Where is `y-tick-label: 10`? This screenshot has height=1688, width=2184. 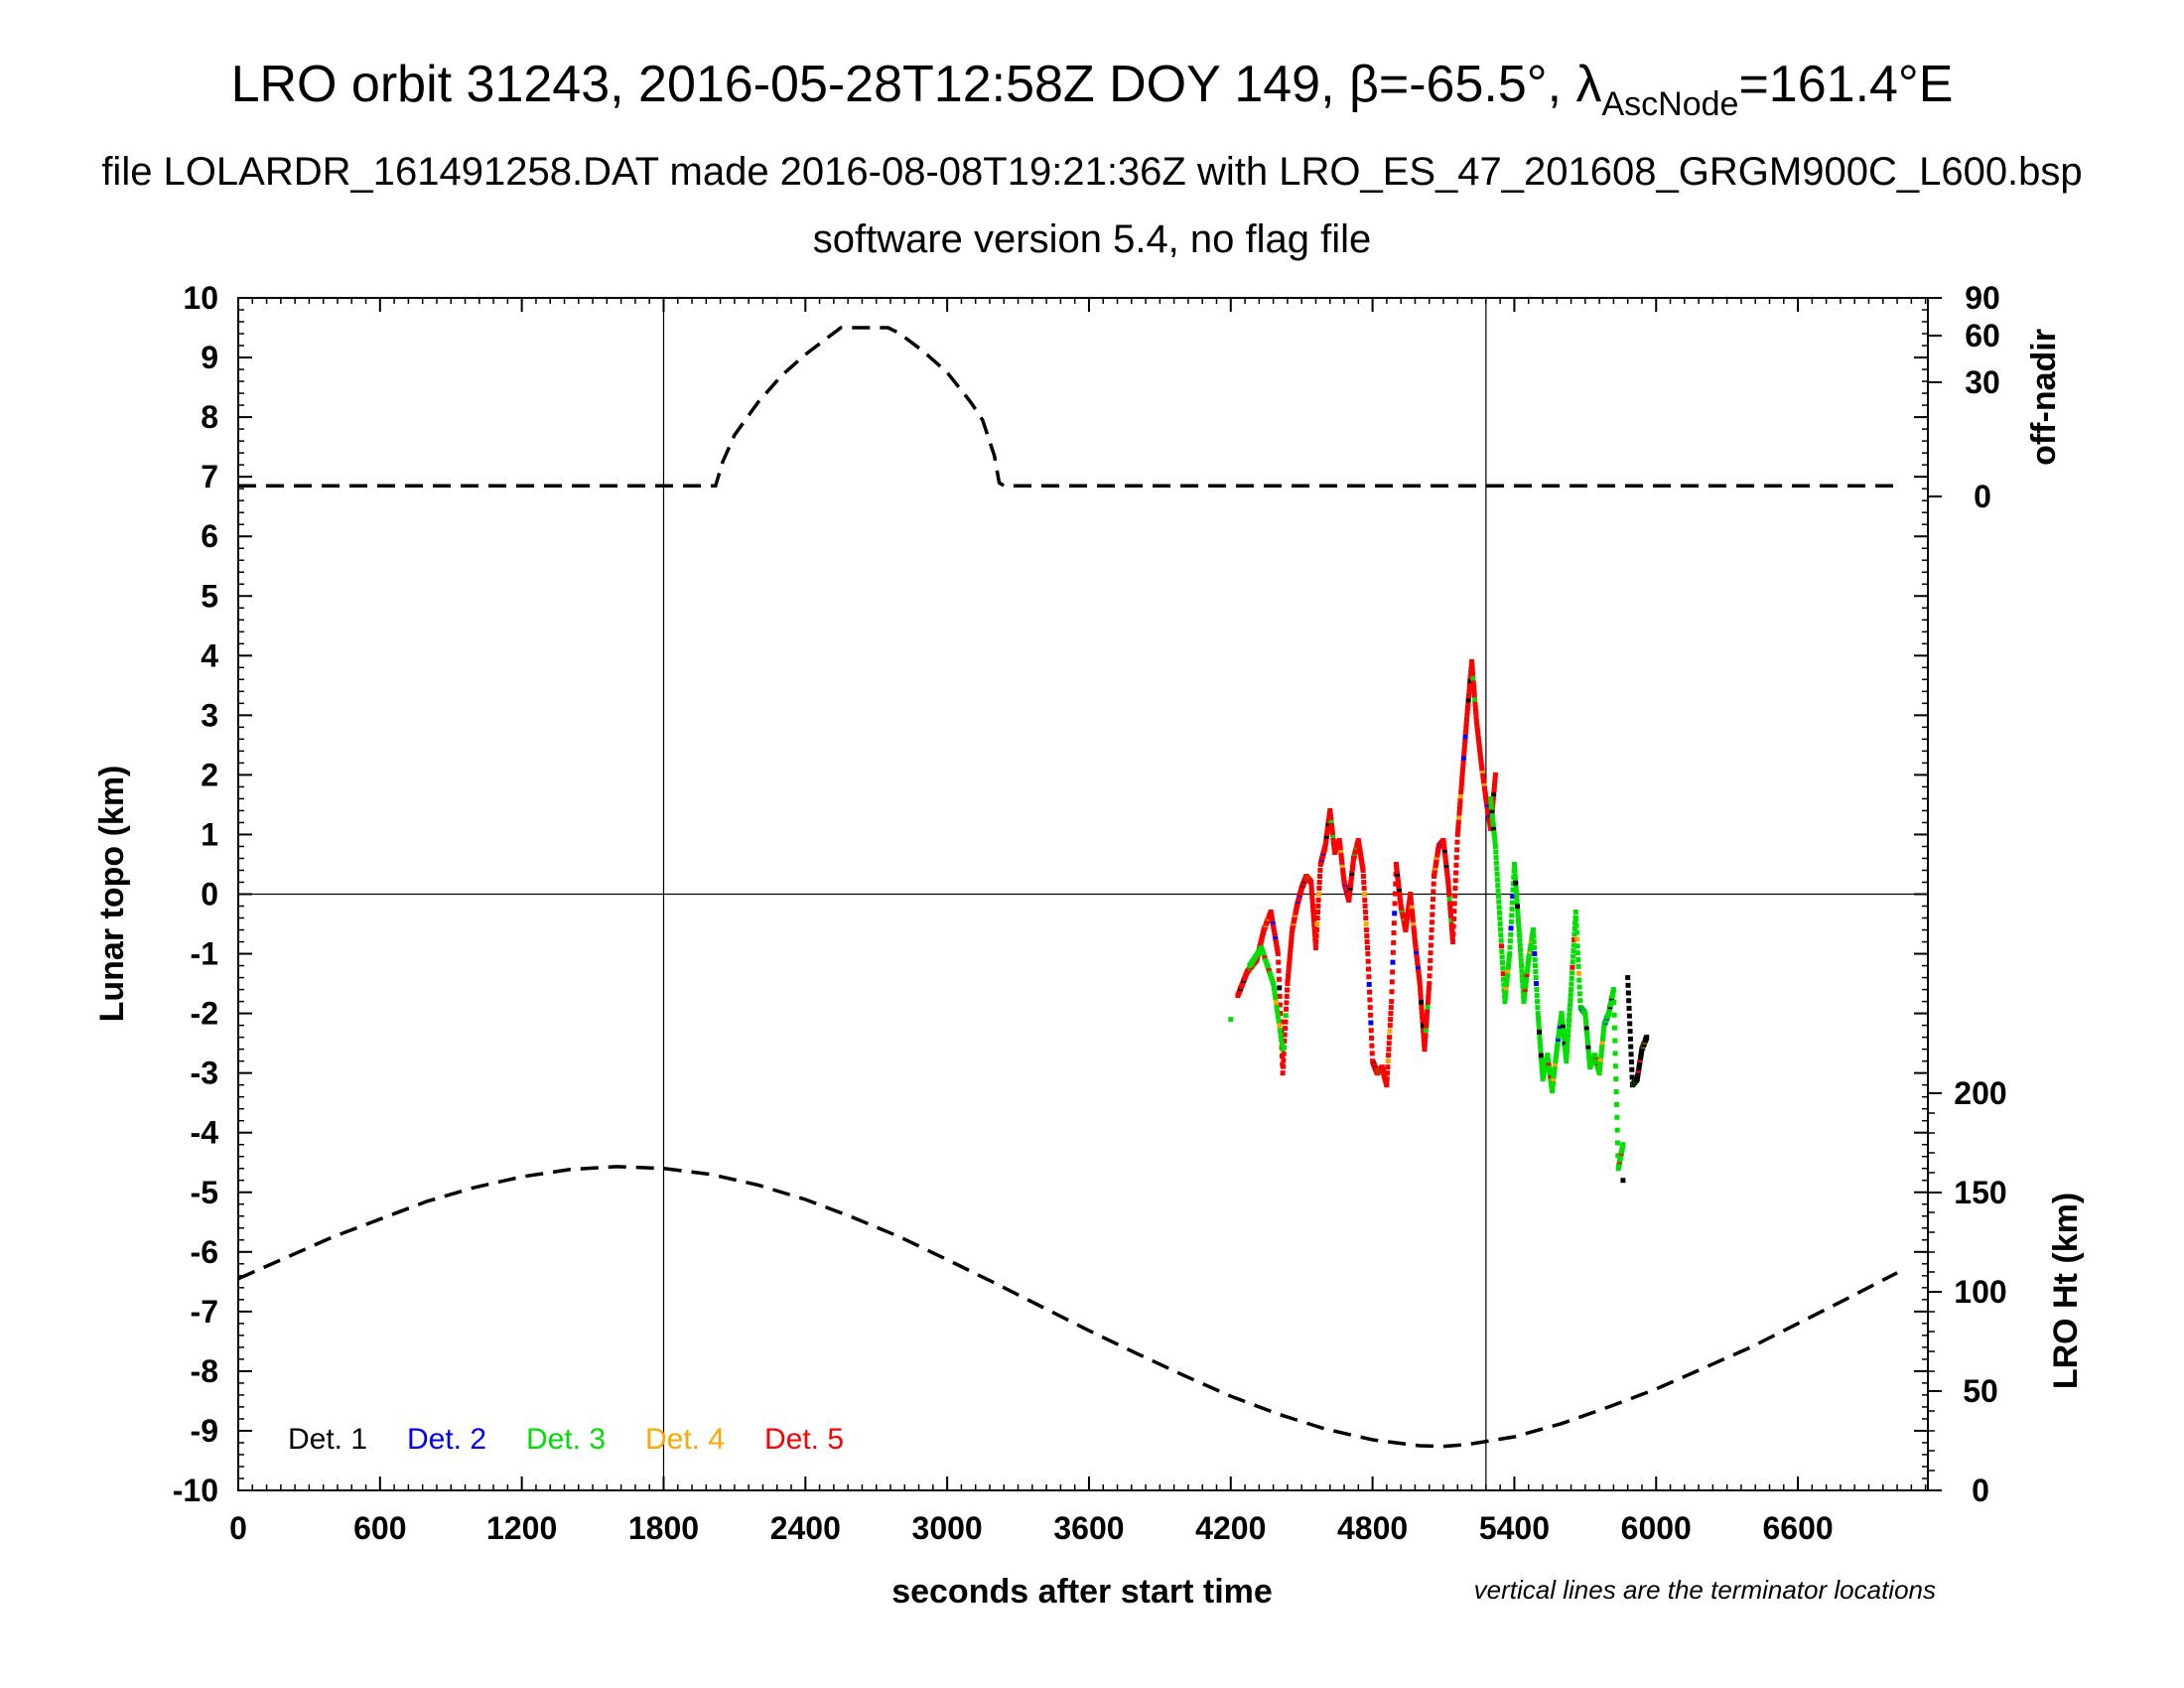 y-tick-label: 10 is located at coordinates (200, 298).